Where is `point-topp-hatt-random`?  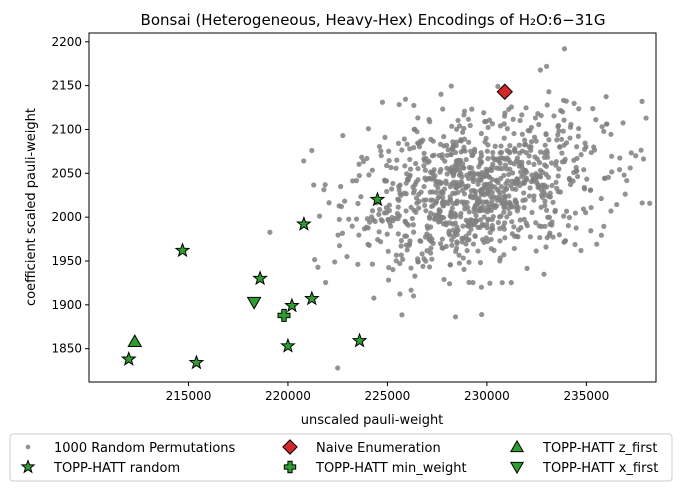 point-topp-hatt-random is located at coordinates (288, 345).